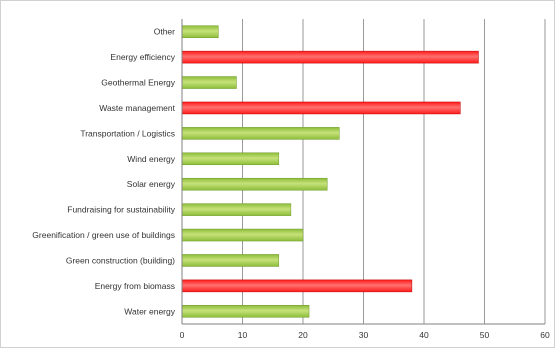 The image size is (555, 348). What do you see at coordinates (121, 210) in the screenshot?
I see `category-label: Fundraising for sustainability` at bounding box center [121, 210].